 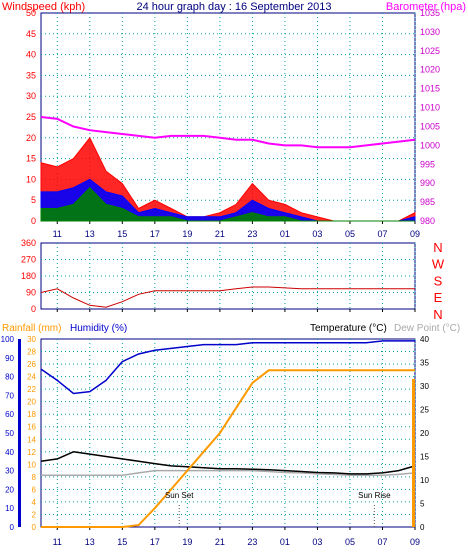 I want to click on humidity-tick-label: 20, so click(x=9, y=489).